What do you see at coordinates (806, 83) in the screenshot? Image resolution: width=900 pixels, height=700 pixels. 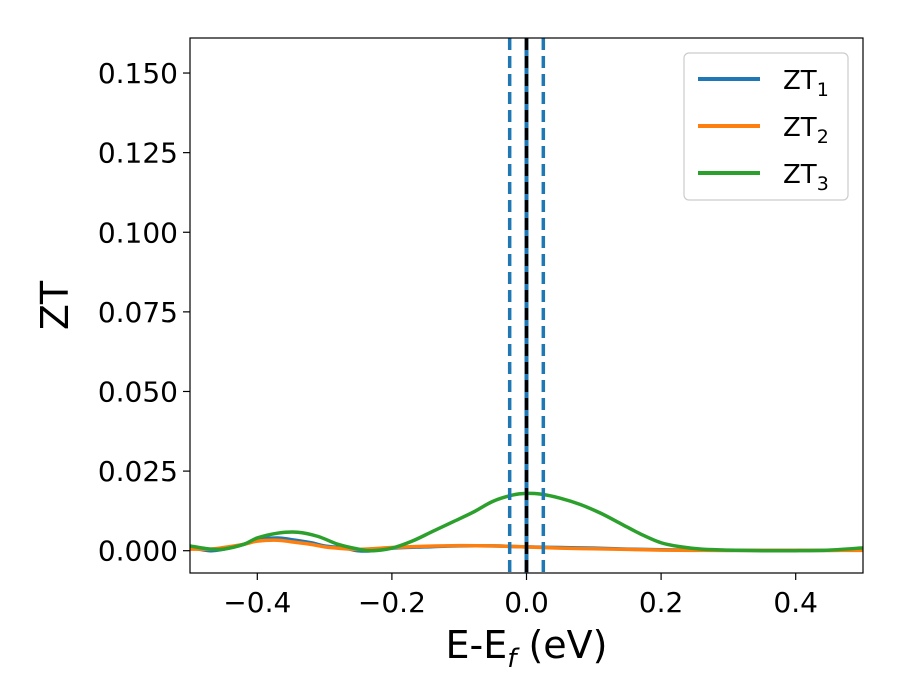 I see `legend-label: ZT1` at bounding box center [806, 83].